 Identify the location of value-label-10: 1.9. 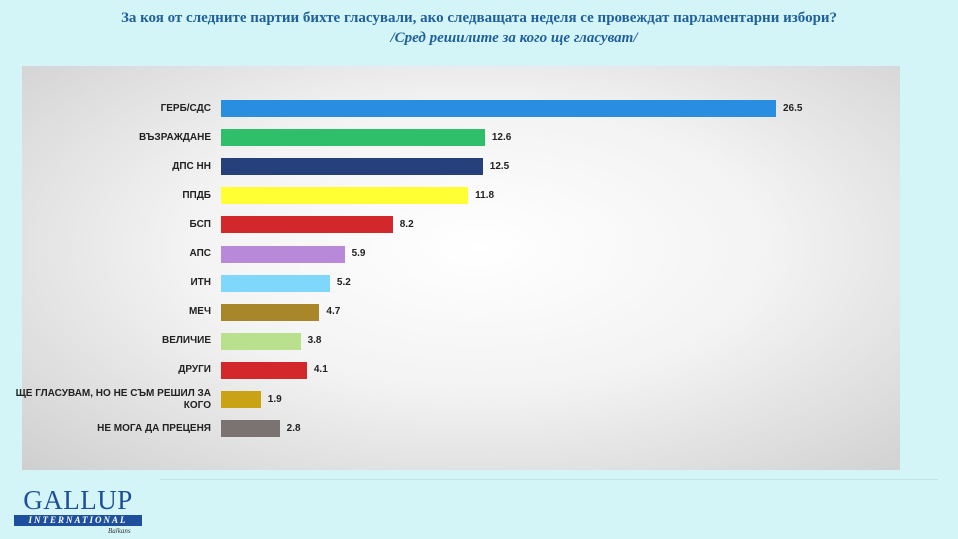
(274, 399).